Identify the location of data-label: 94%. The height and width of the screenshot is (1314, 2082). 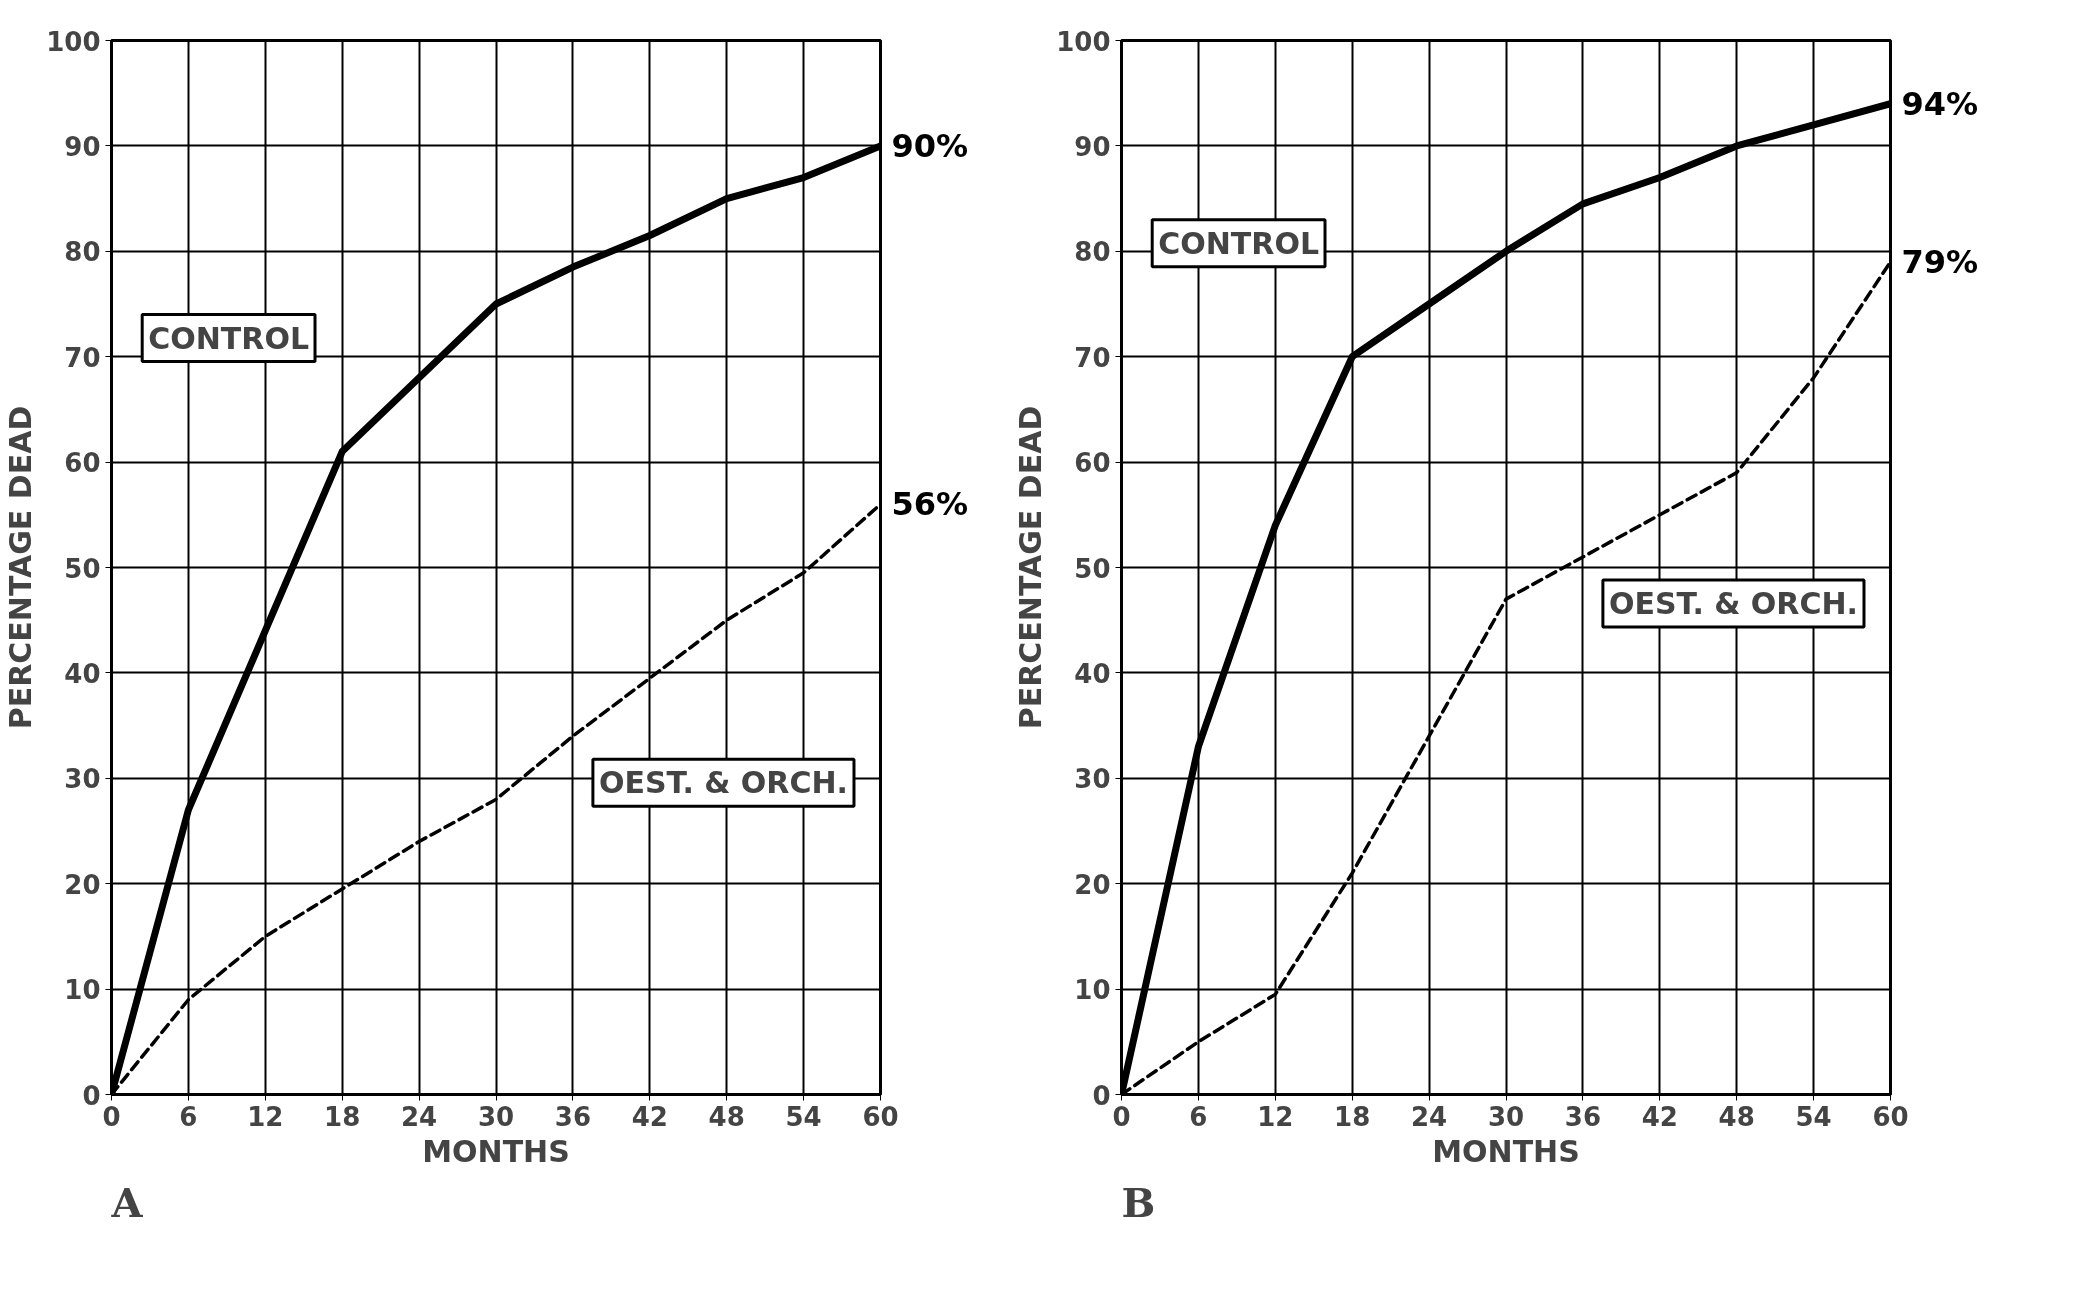
(1940, 103).